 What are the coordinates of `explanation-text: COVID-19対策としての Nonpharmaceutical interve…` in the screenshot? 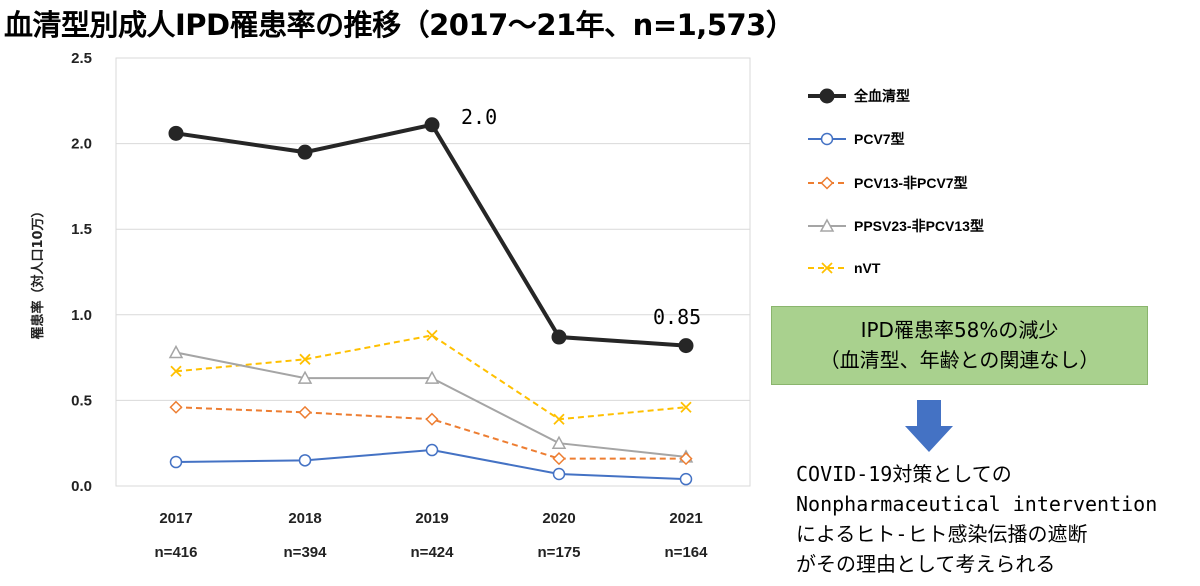 It's located at (996, 519).